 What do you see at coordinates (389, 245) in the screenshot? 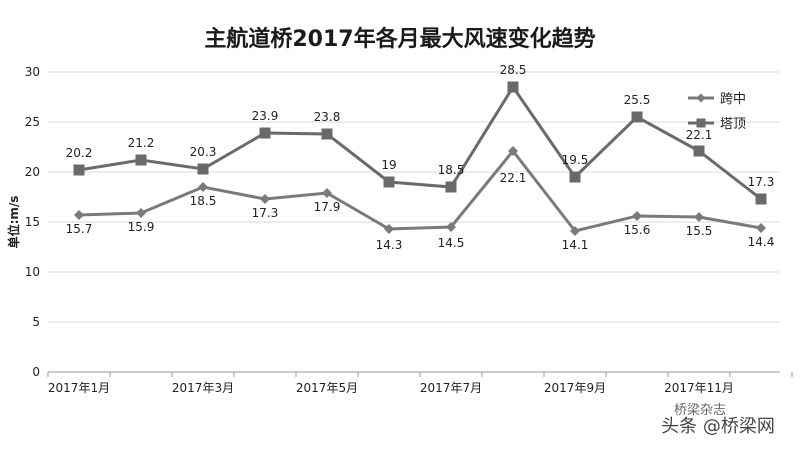
I see `data-label: 14.3` at bounding box center [389, 245].